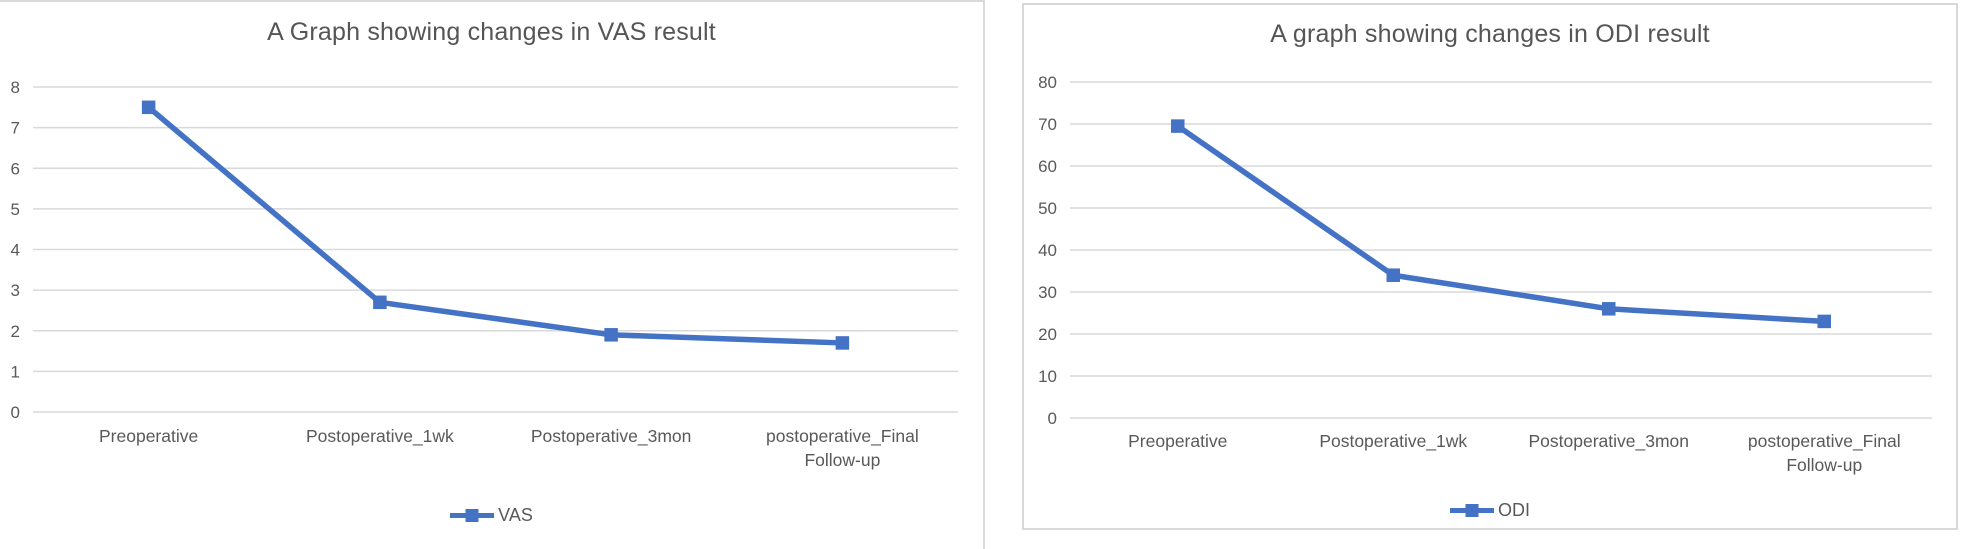 The width and height of the screenshot is (1962, 549). What do you see at coordinates (1047, 124) in the screenshot?
I see `y-tick-label: 70` at bounding box center [1047, 124].